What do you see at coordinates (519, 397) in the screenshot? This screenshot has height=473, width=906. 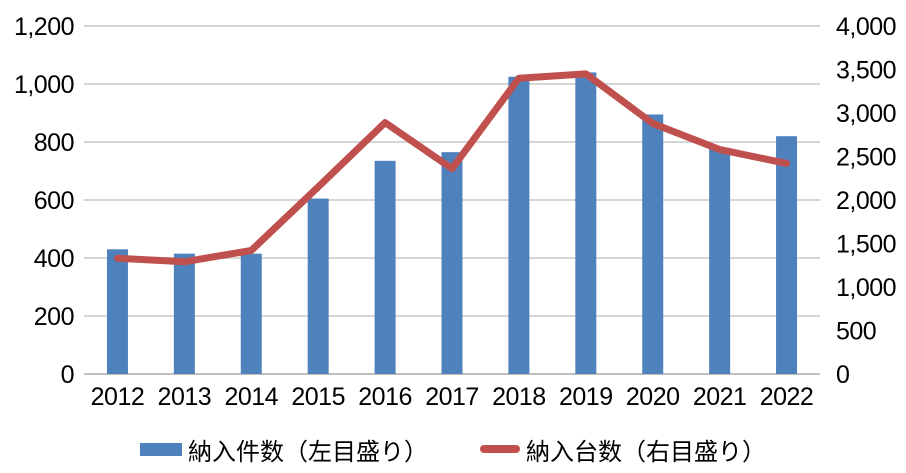 I see `x-axis-tick-label: 2018` at bounding box center [519, 397].